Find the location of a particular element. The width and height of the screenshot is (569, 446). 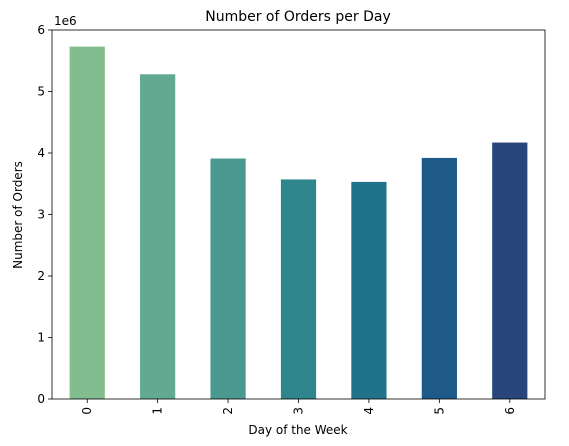

x-tick-label: 2 is located at coordinates (228, 411).